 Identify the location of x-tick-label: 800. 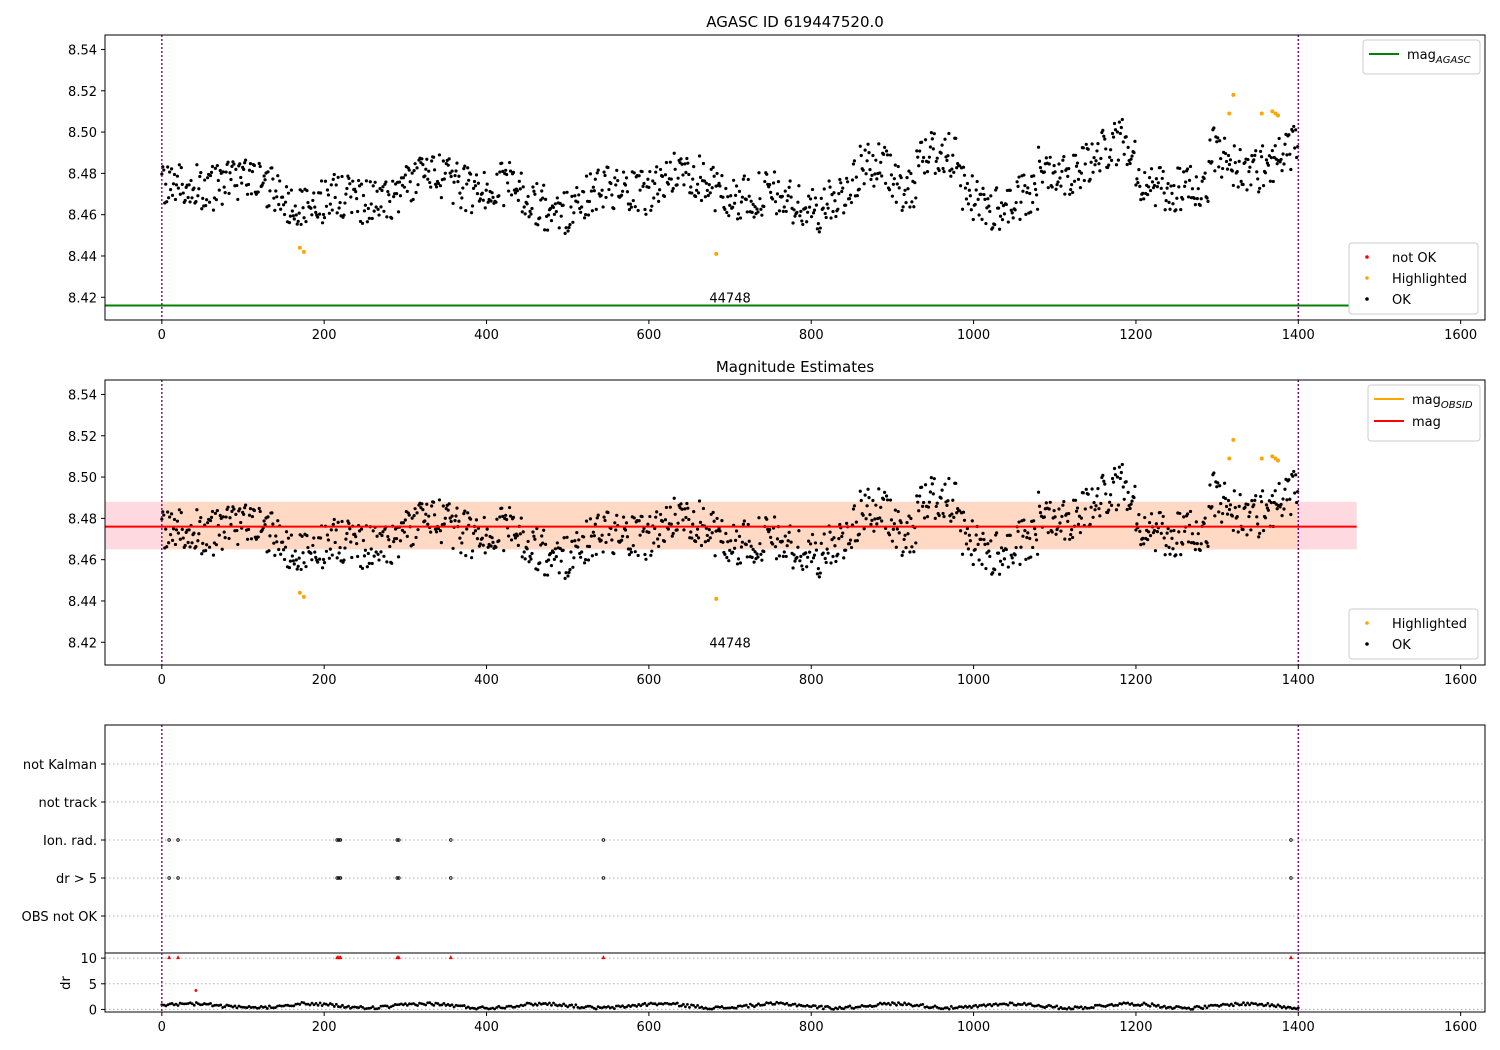
(811, 1027).